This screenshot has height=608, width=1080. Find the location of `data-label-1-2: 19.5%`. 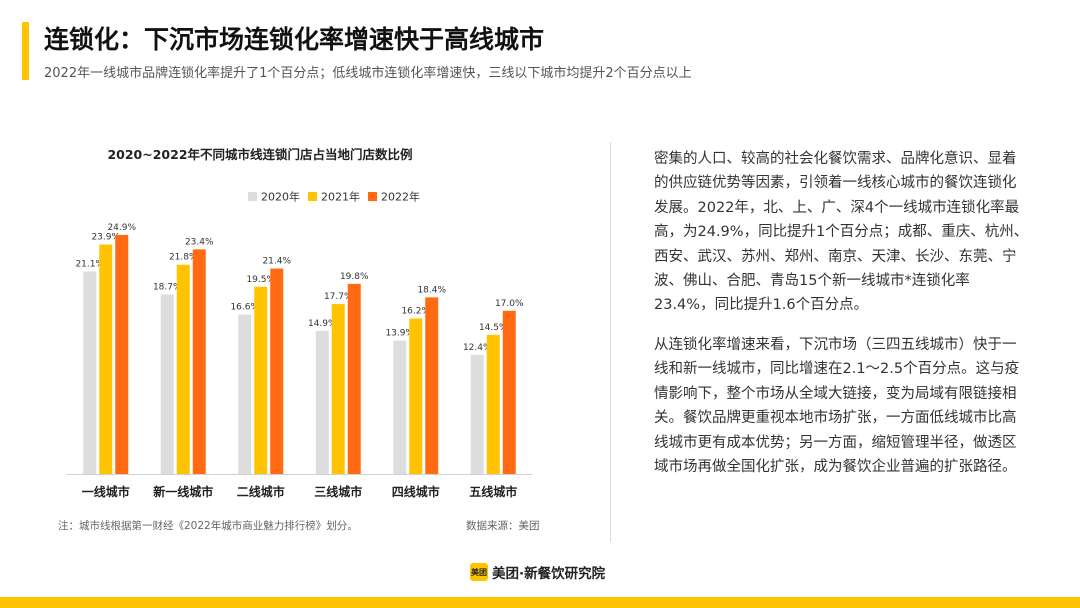

data-label-1-2: 19.5% is located at coordinates (260, 280).